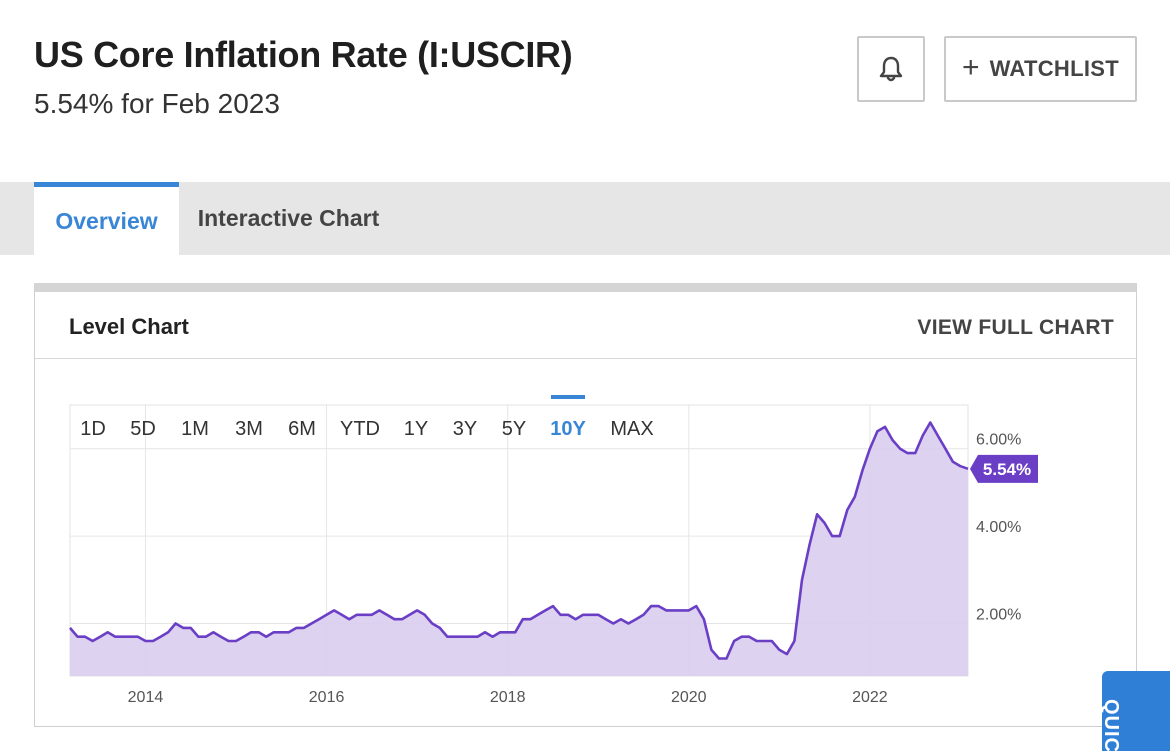 This screenshot has width=1170, height=751. I want to click on range-button-3y: 3Y, so click(465, 429).